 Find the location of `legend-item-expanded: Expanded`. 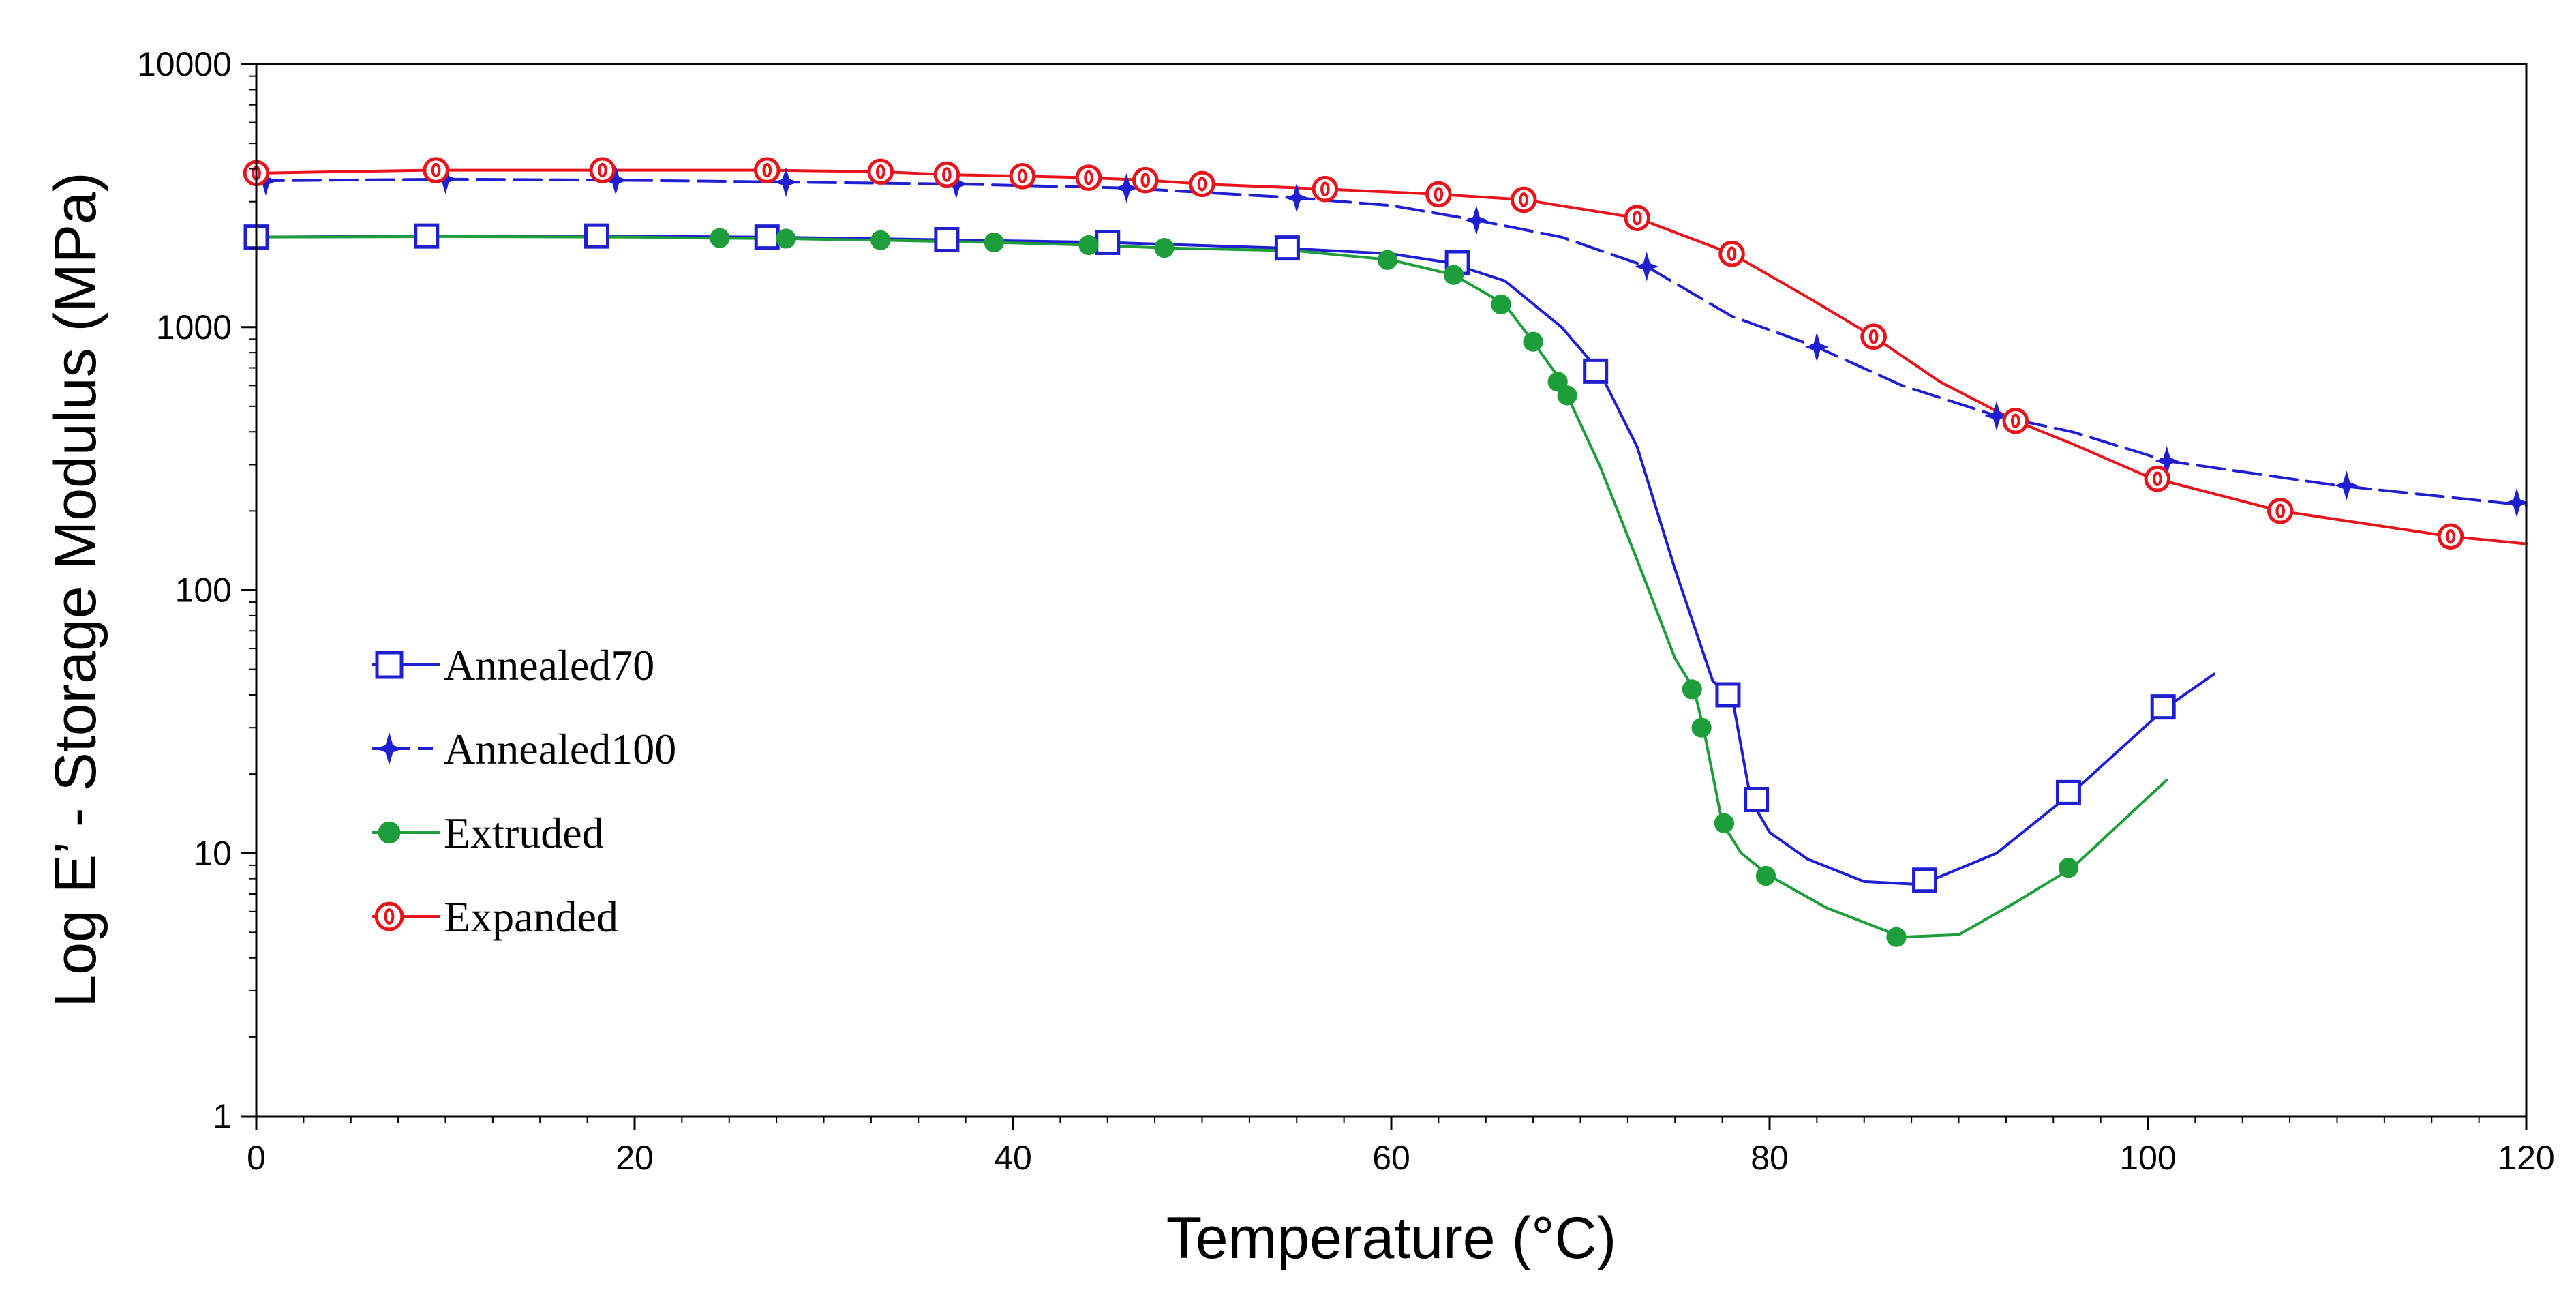

legend-item-expanded: Expanded is located at coordinates (495, 917).